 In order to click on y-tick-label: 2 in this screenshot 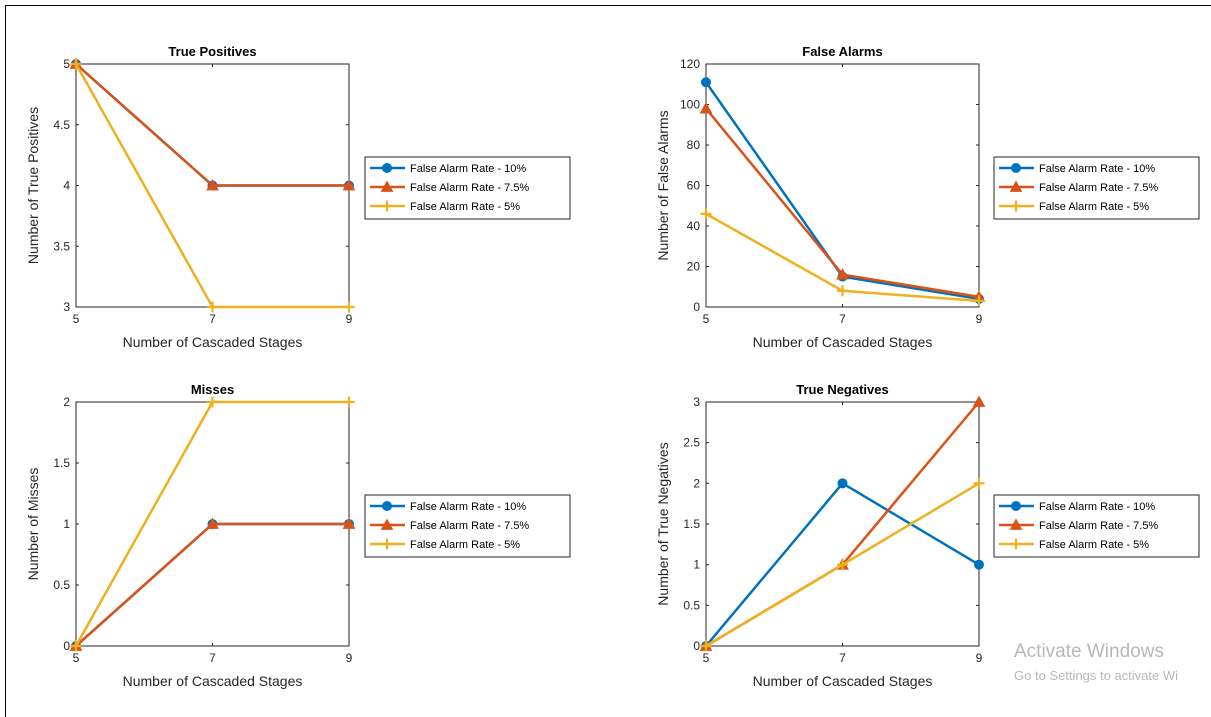, I will do `click(696, 483)`.